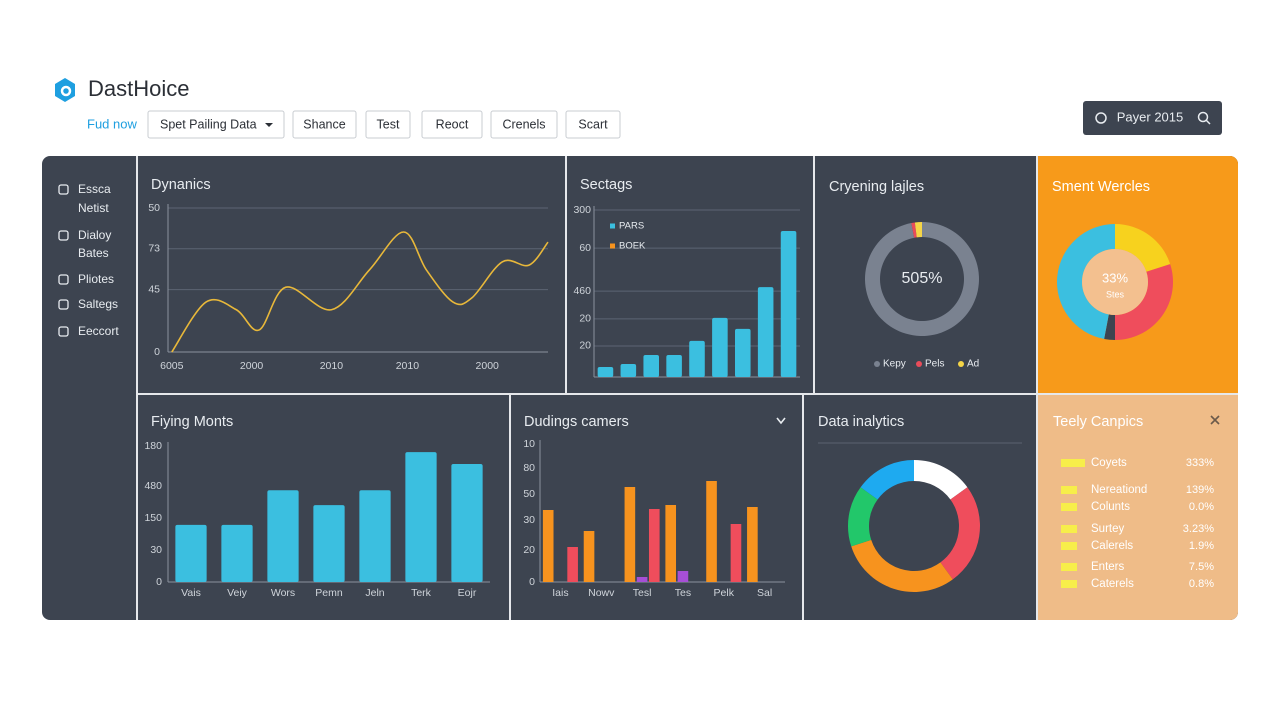  What do you see at coordinates (93, 253) in the screenshot?
I see `sidebar-item: Bates` at bounding box center [93, 253].